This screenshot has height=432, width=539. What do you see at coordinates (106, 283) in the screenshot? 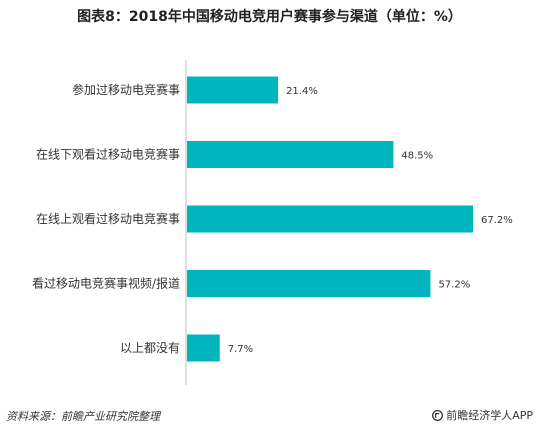
I see `category-label: 看过移动电竞赛事视频/报道` at bounding box center [106, 283].